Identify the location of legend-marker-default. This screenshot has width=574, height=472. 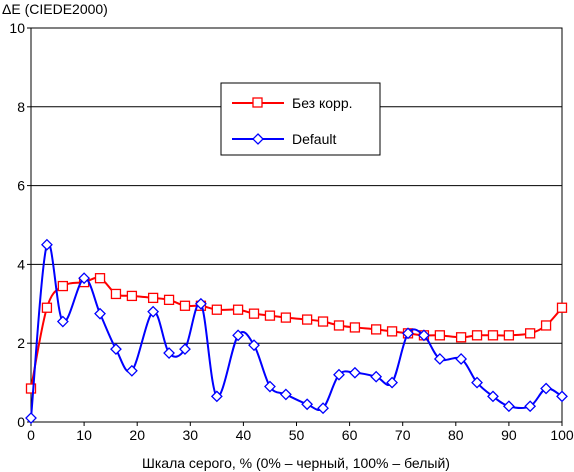
(258, 139).